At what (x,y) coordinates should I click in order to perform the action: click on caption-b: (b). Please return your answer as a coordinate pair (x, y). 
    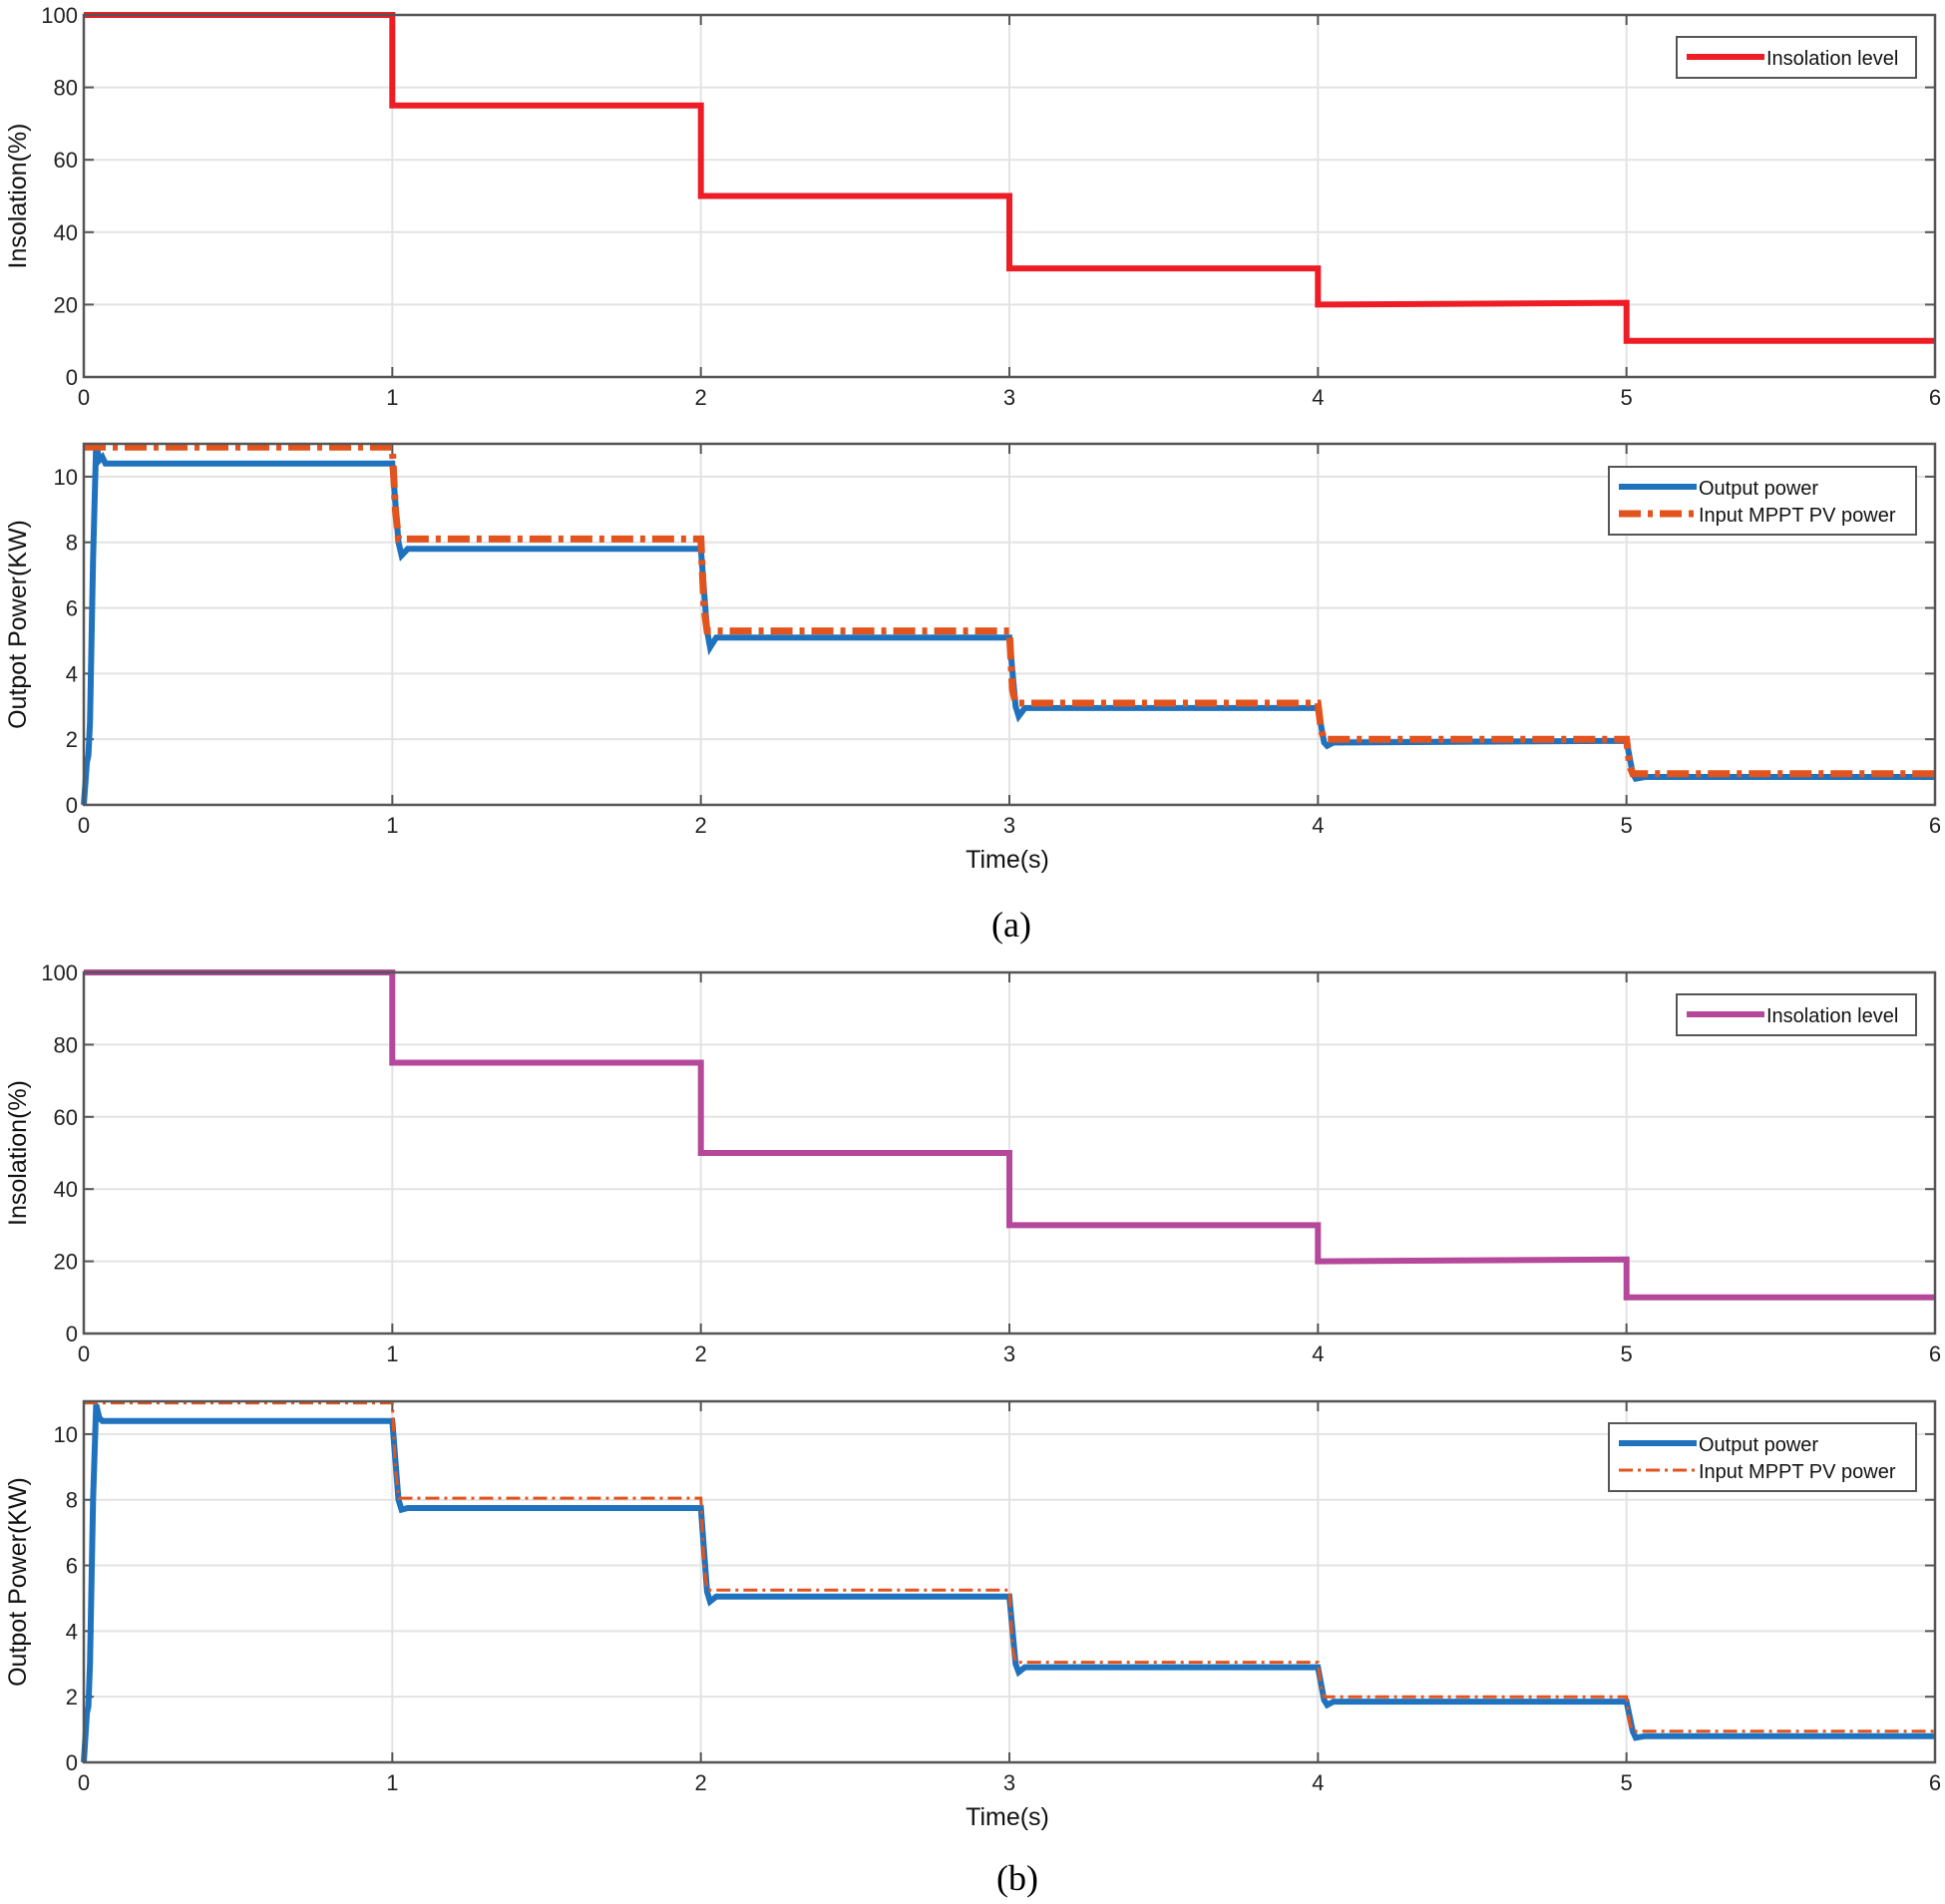
    Looking at the image, I should click on (1017, 1878).